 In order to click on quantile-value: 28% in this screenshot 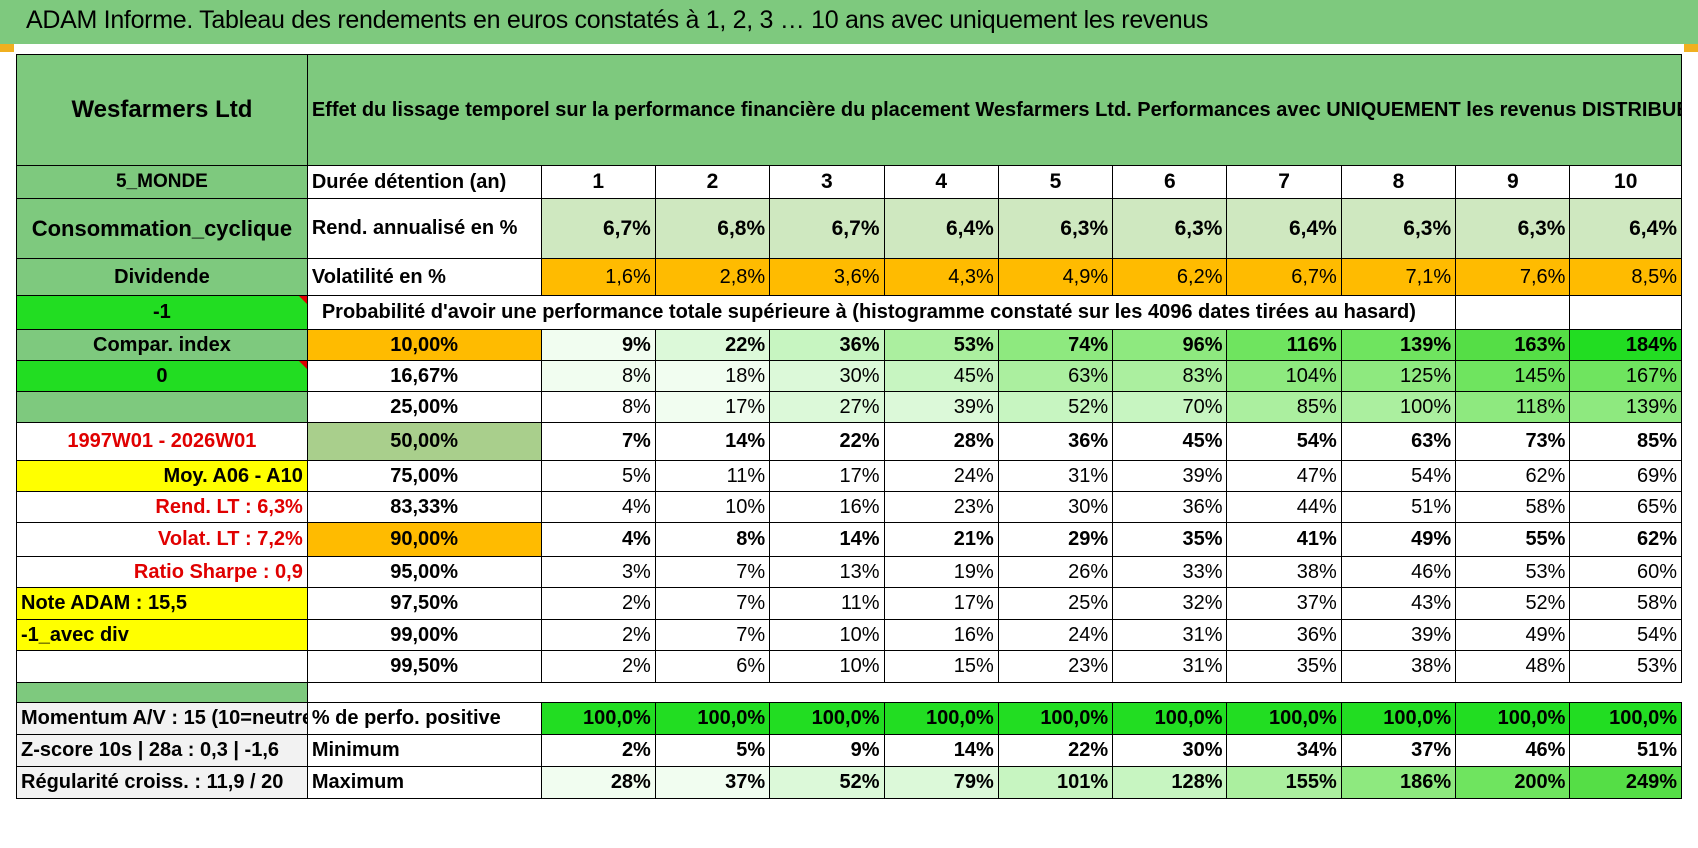, I will do `click(941, 441)`.